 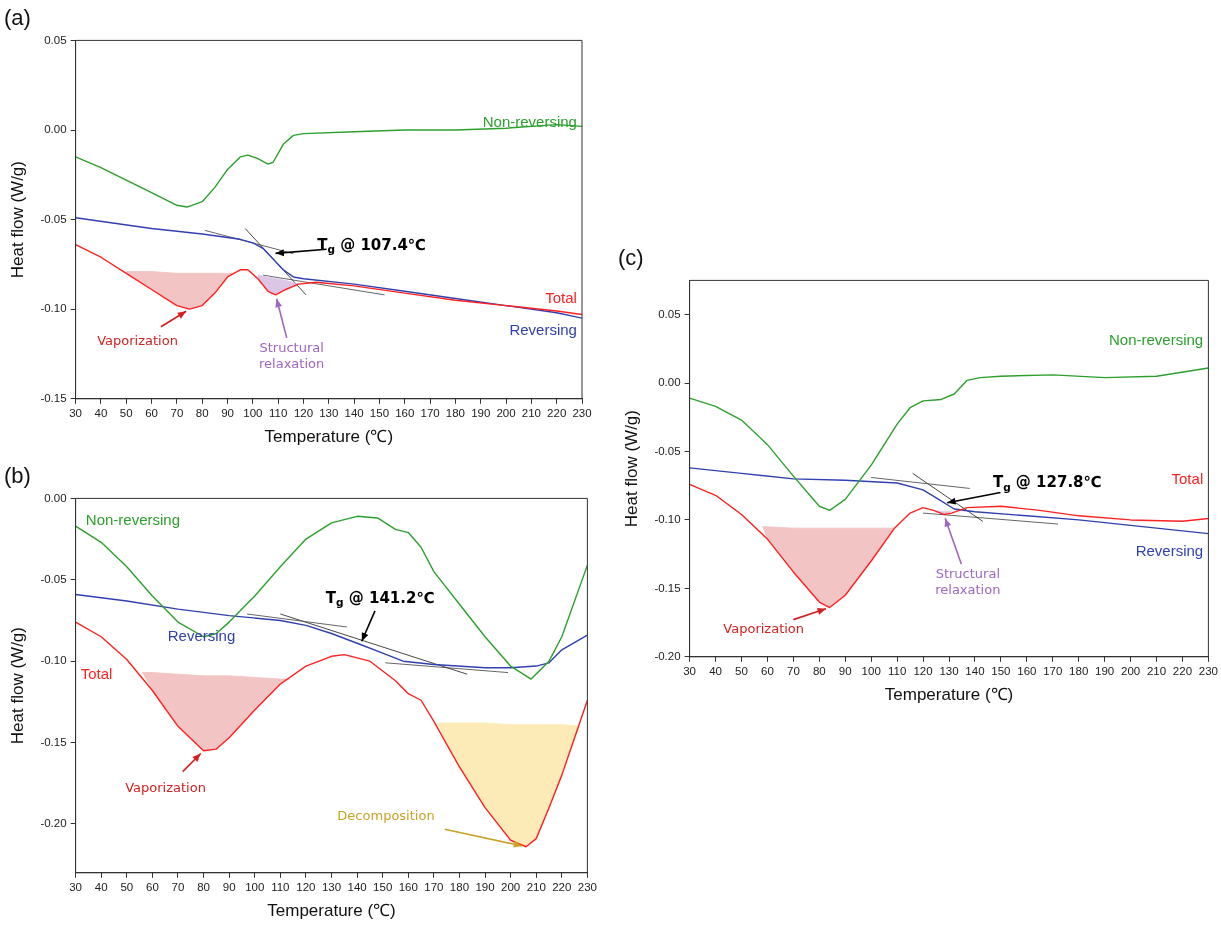 I want to click on text: Total, so click(x=1187, y=479).